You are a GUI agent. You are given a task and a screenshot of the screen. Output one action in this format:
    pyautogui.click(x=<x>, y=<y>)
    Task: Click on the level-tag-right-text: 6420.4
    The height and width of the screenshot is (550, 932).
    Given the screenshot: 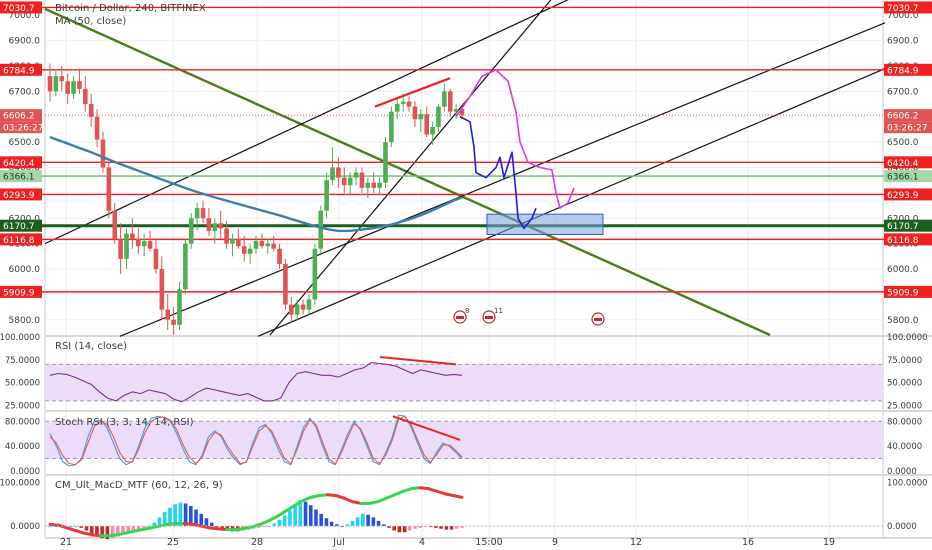 What is the action you would take?
    pyautogui.click(x=903, y=164)
    